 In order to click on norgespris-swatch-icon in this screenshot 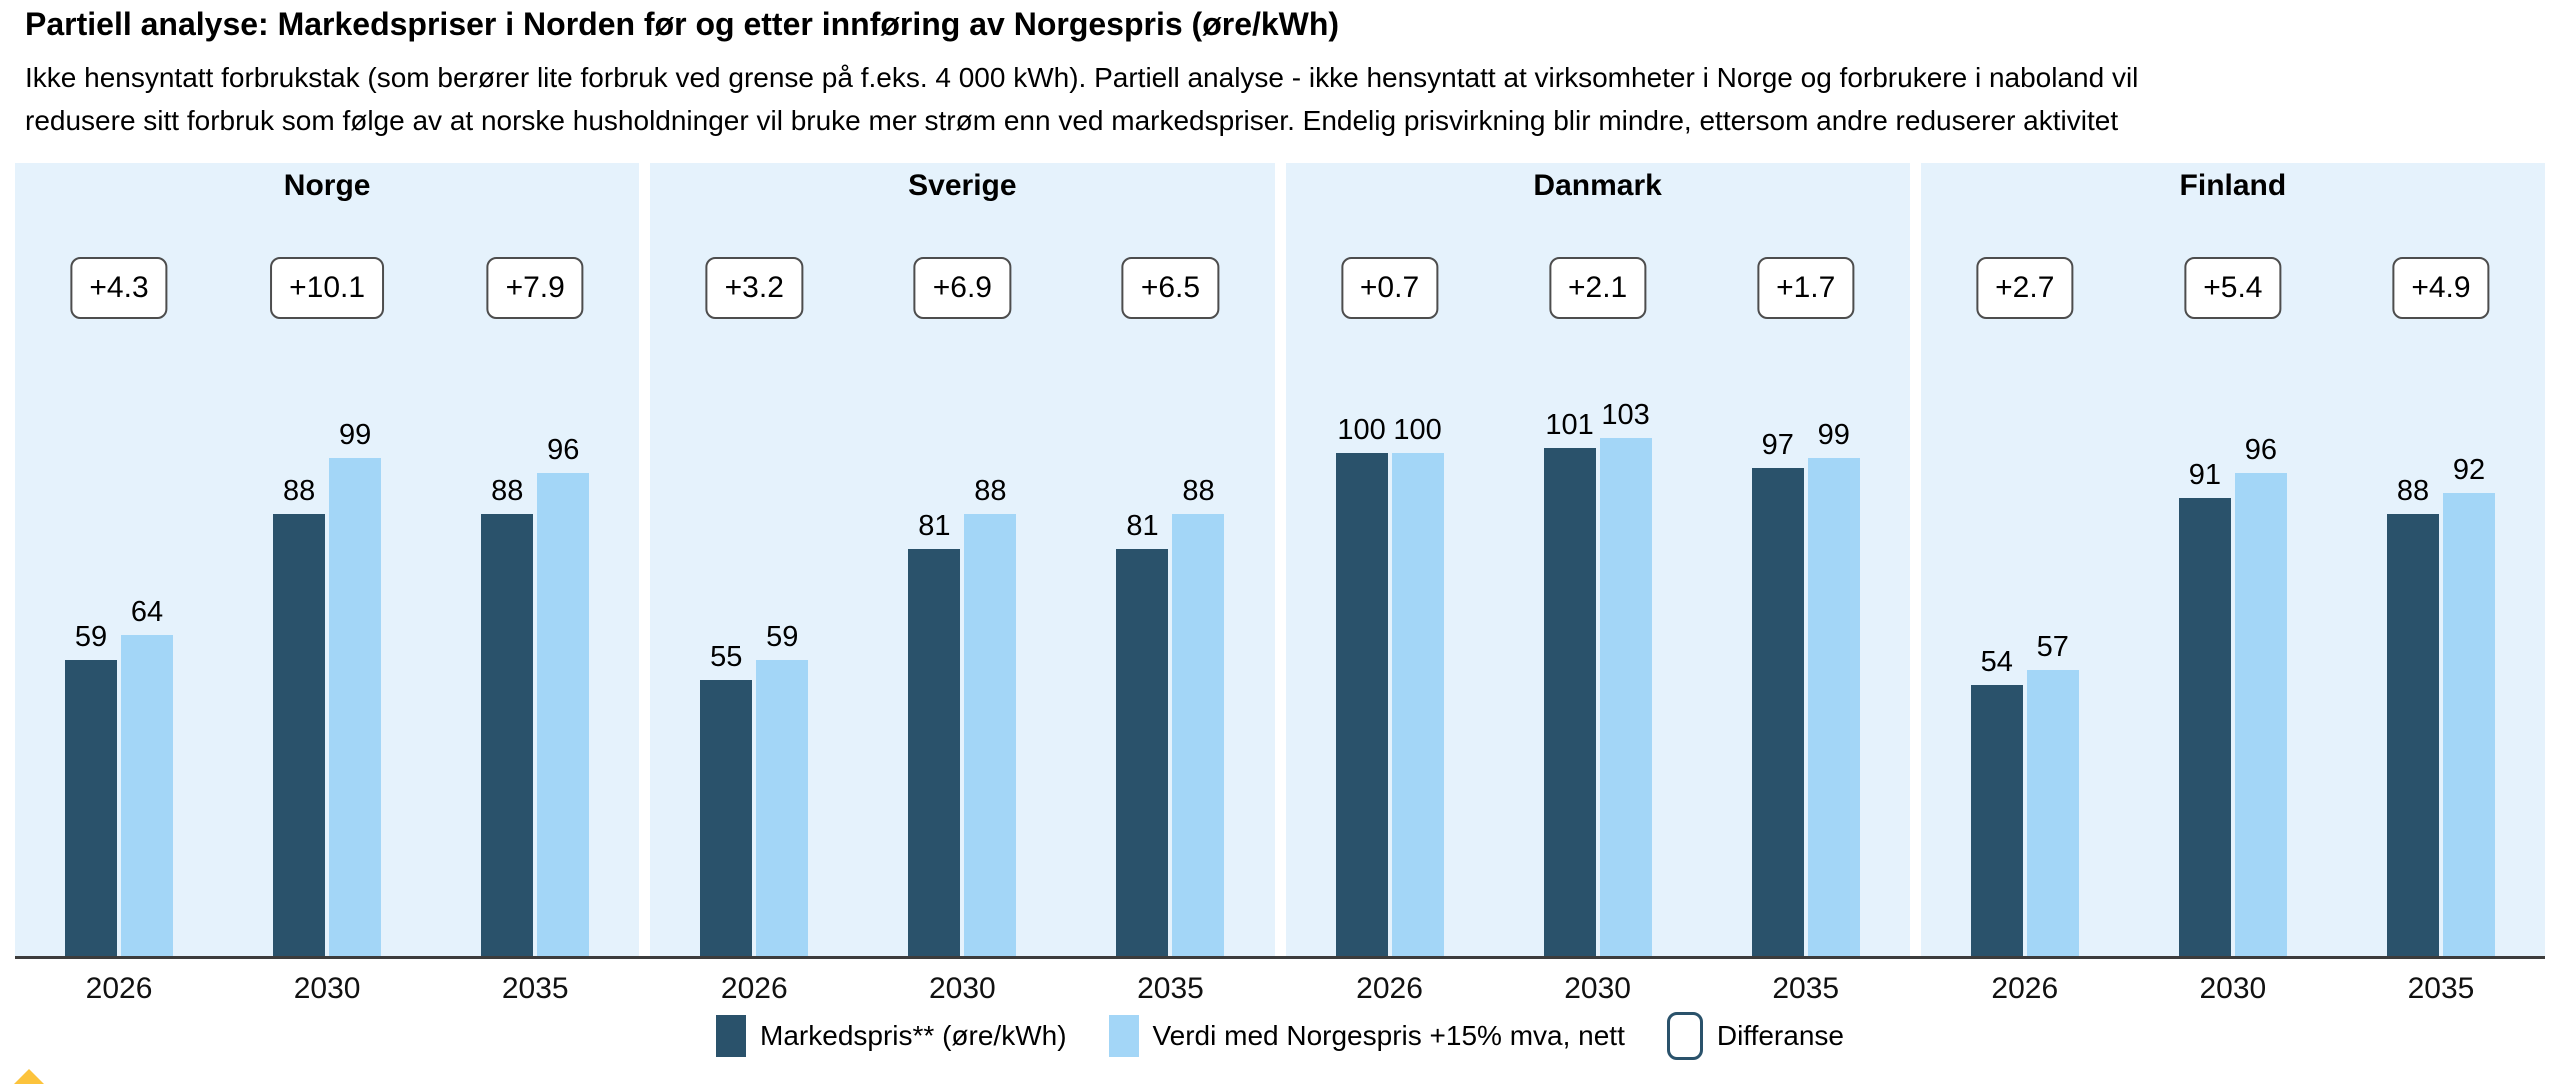, I will do `click(1123, 1036)`.